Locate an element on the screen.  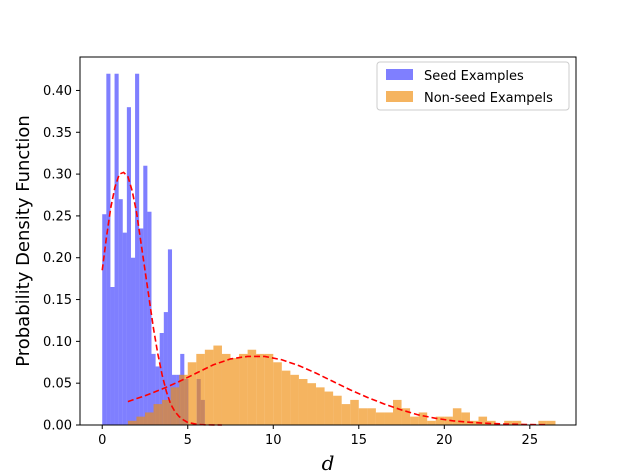
x-tick-label: 5 is located at coordinates (188, 440).